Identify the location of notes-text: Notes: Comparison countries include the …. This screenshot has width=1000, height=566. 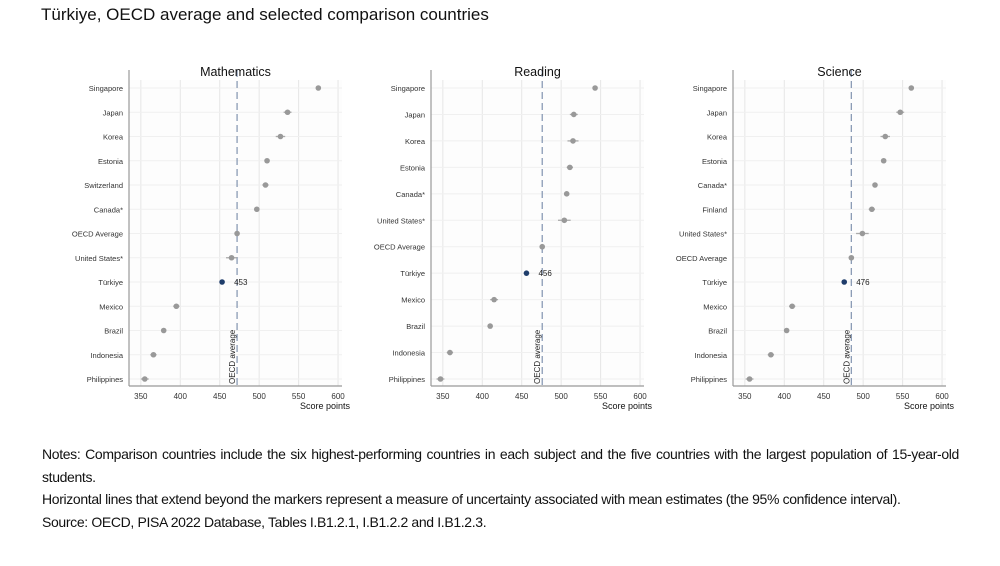
(500, 465).